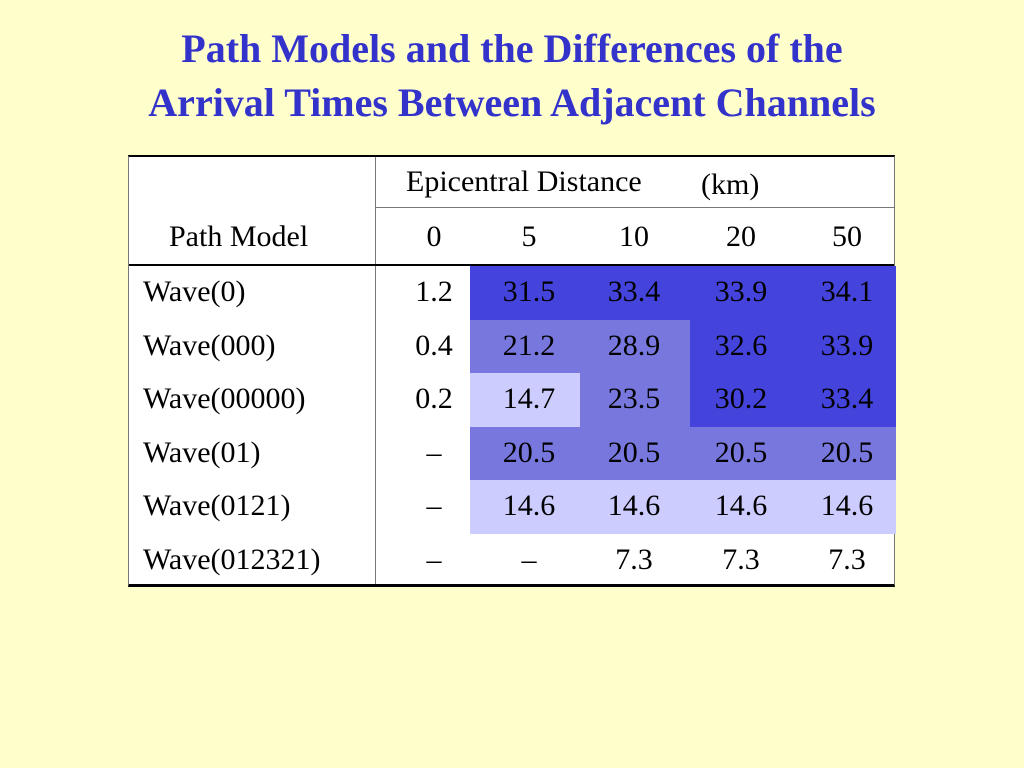 This screenshot has height=768, width=1024. Describe the element at coordinates (209, 345) in the screenshot. I see `path-model-name: Wave(000)` at that location.